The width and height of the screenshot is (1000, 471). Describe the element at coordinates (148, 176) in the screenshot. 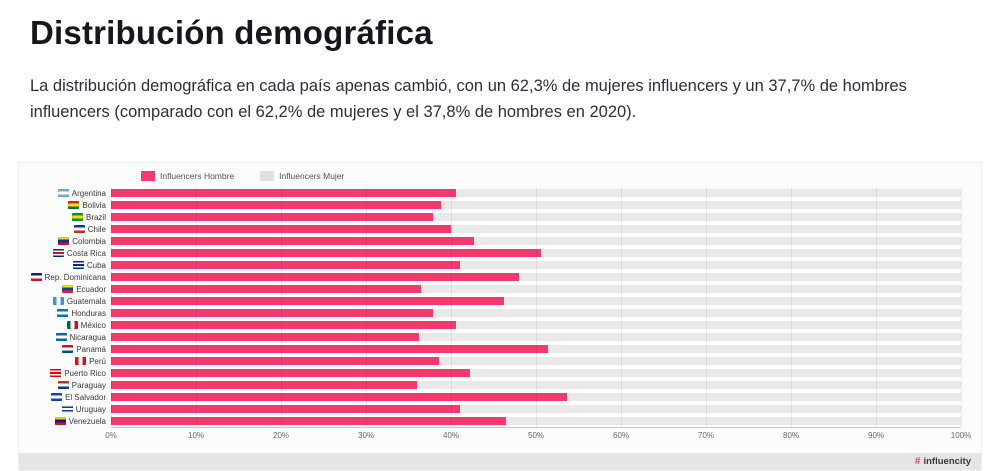

I see `legend-swatch-hombre` at that location.